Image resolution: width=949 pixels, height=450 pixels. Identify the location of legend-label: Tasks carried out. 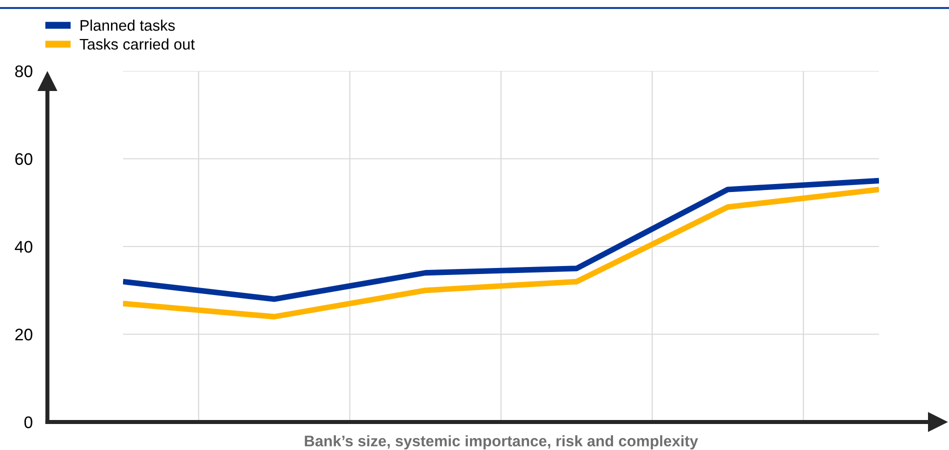
(137, 44).